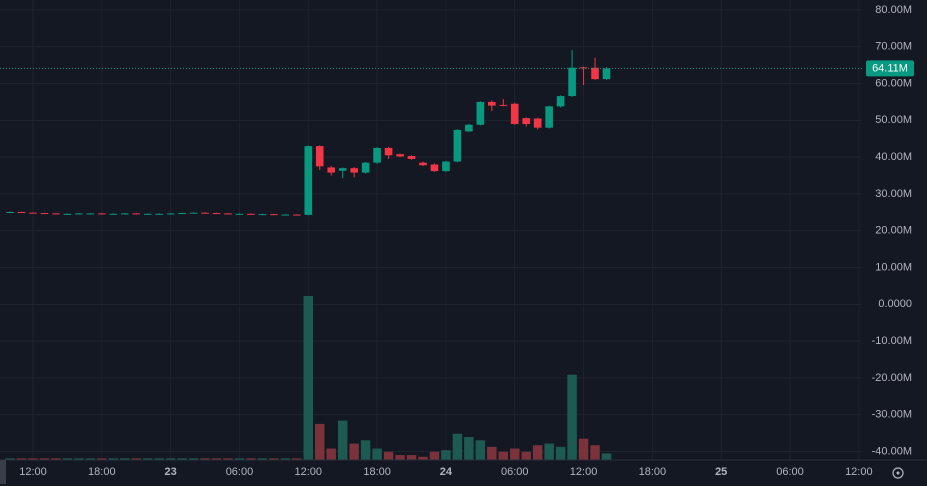 Image resolution: width=927 pixels, height=486 pixels. What do you see at coordinates (892, 378) in the screenshot?
I see `y-tick-label: -20.00M` at bounding box center [892, 378].